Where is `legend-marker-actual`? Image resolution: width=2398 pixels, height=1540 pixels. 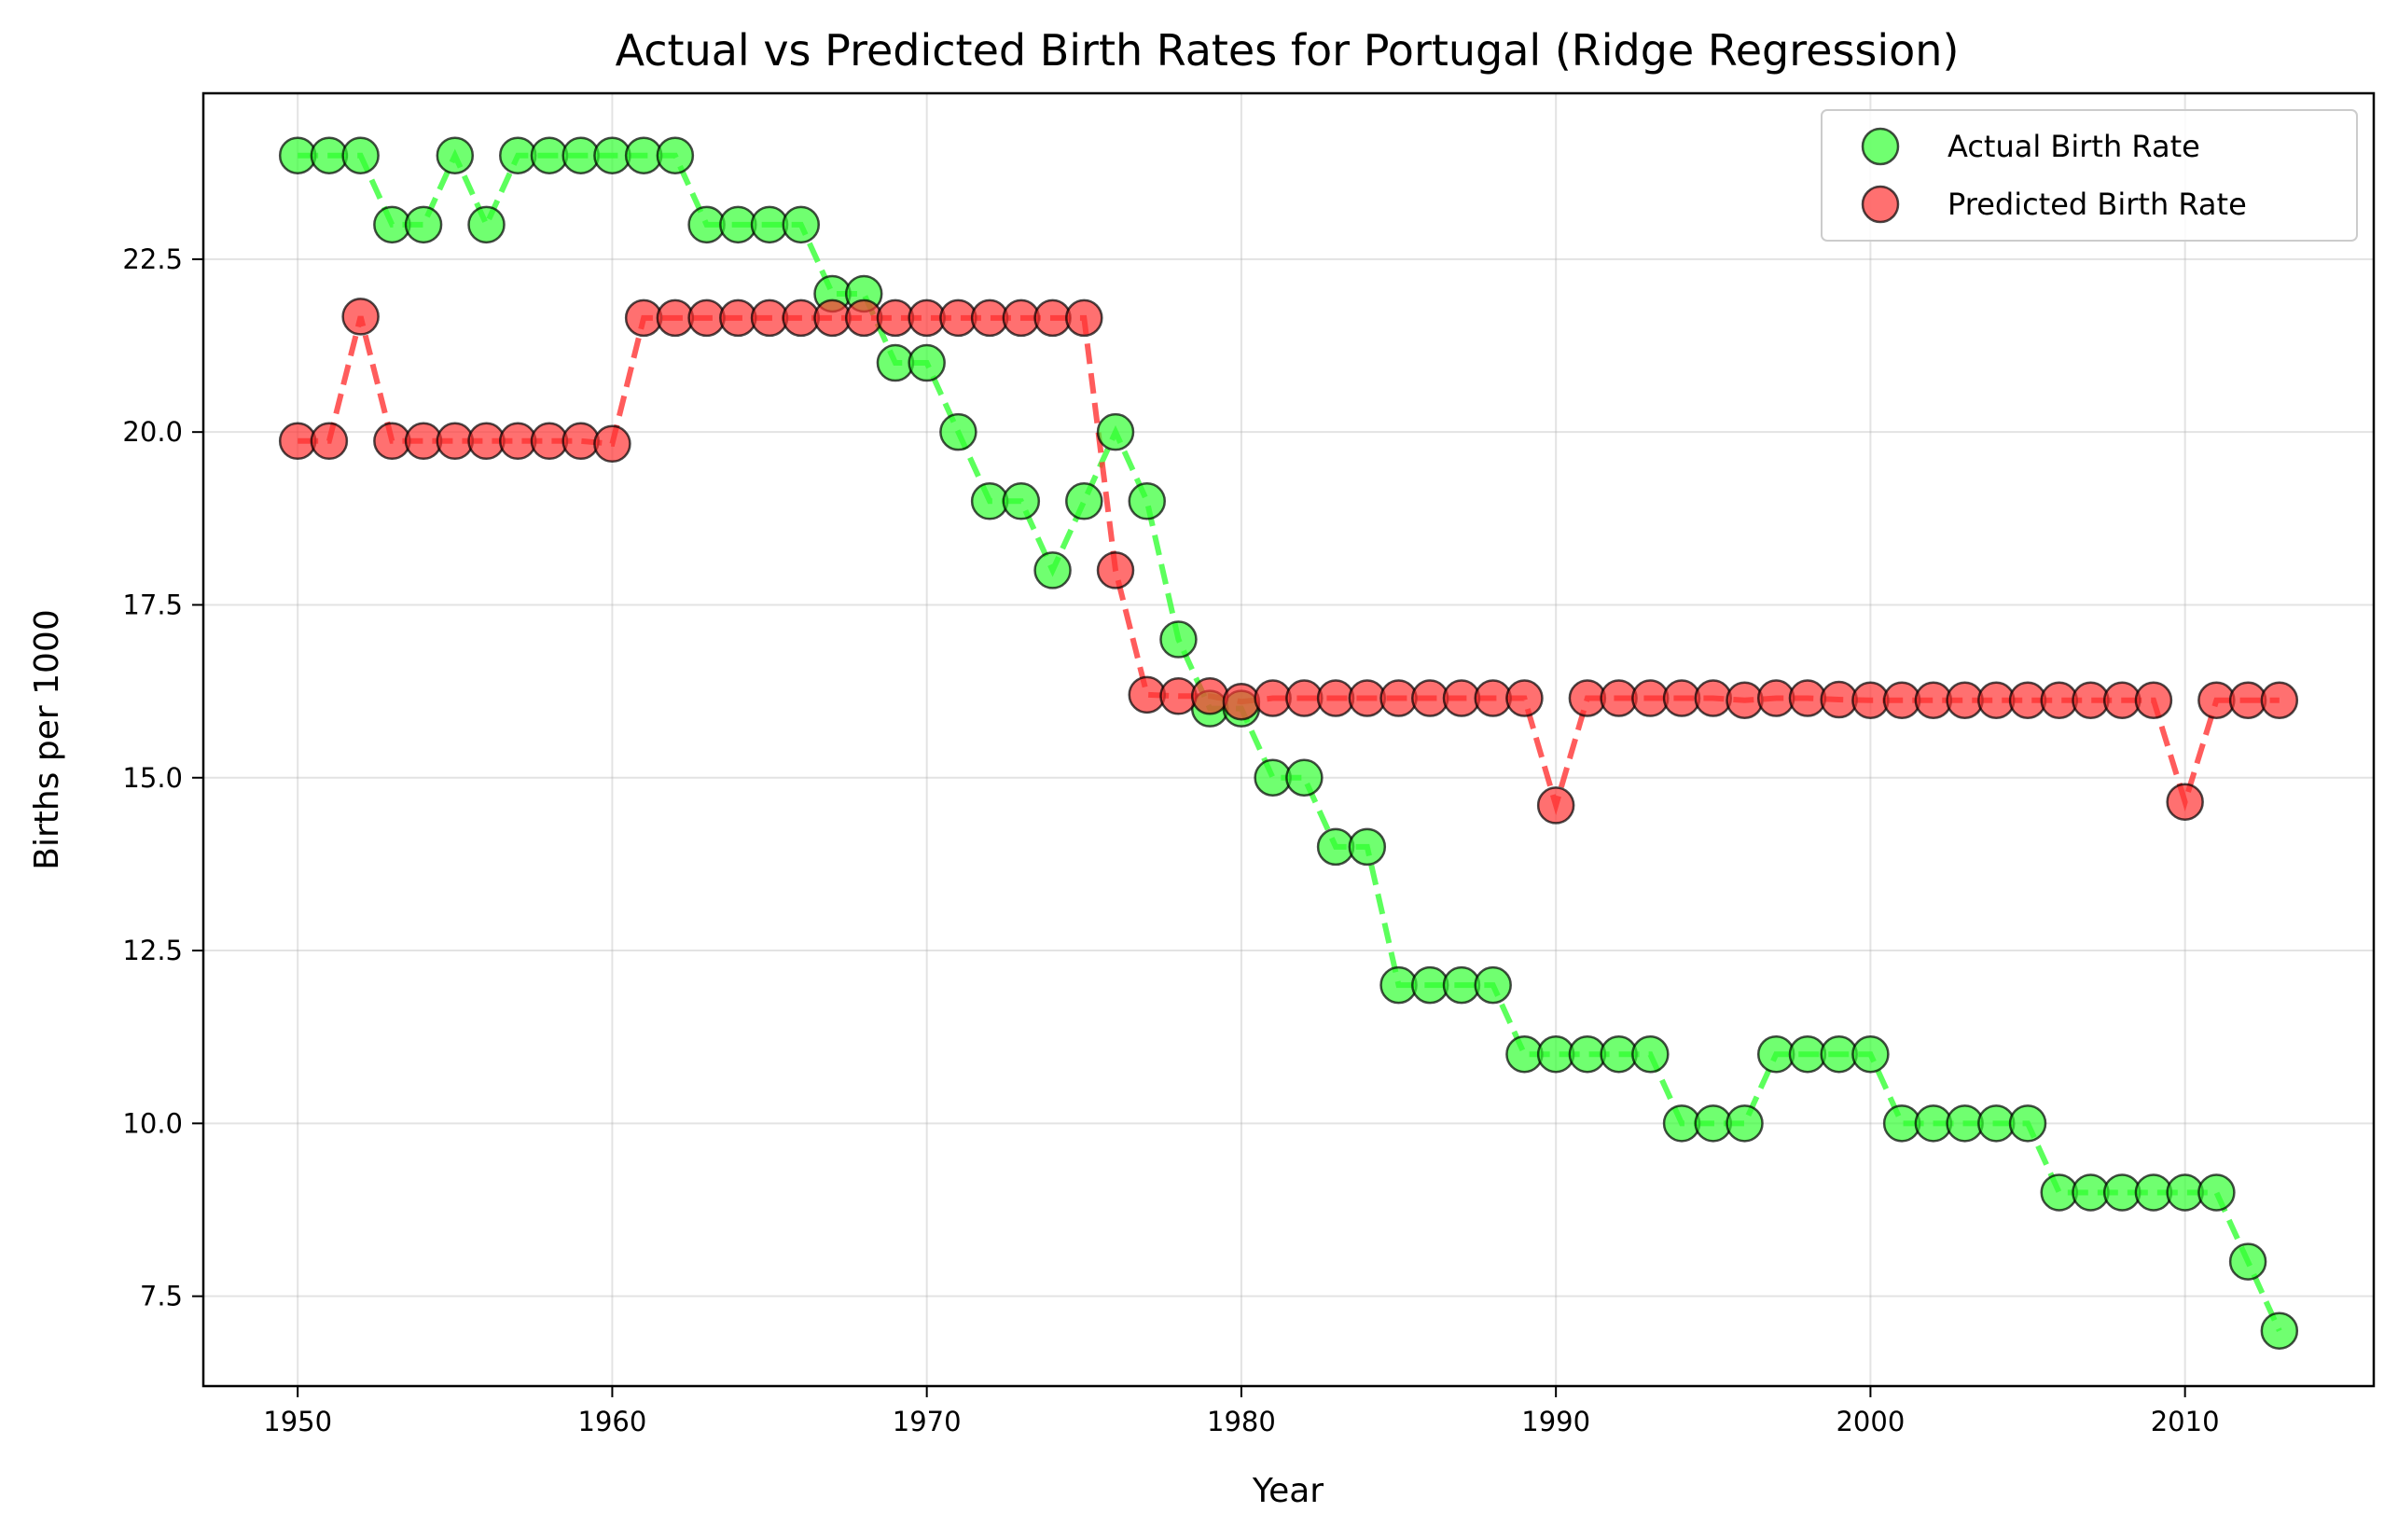 legend-marker-actual is located at coordinates (1880, 146).